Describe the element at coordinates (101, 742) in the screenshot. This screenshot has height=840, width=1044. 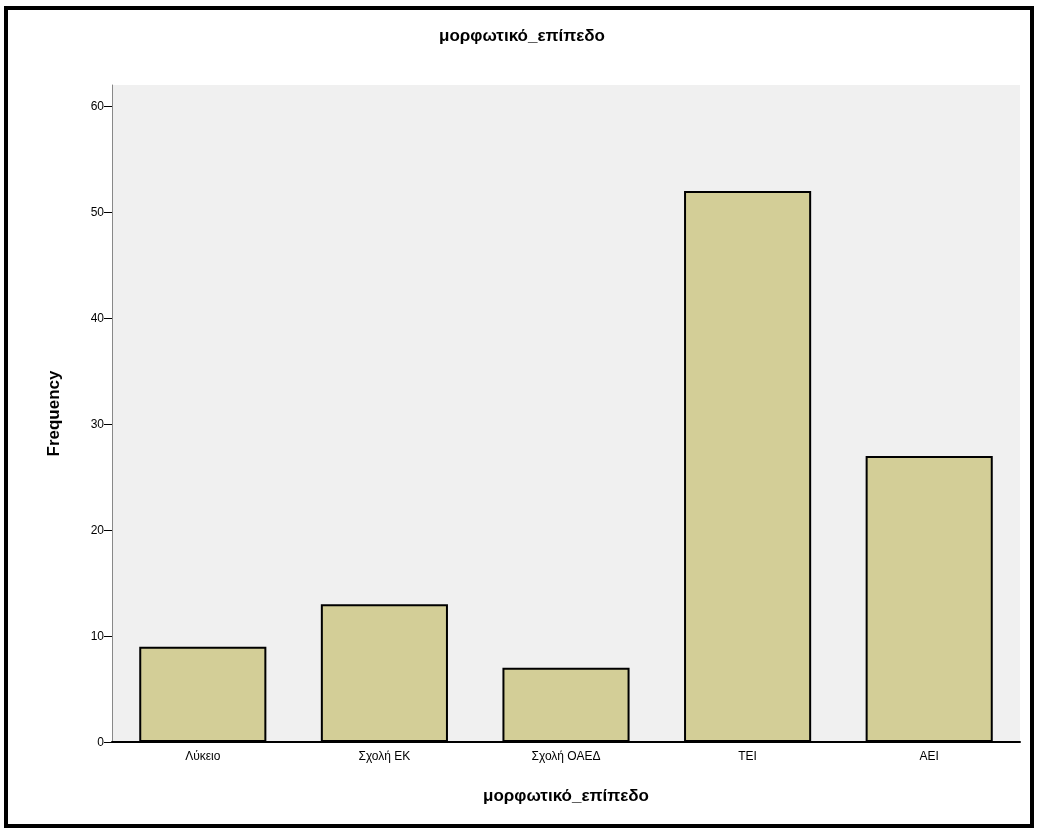
I see `y-tick-label: 0` at that location.